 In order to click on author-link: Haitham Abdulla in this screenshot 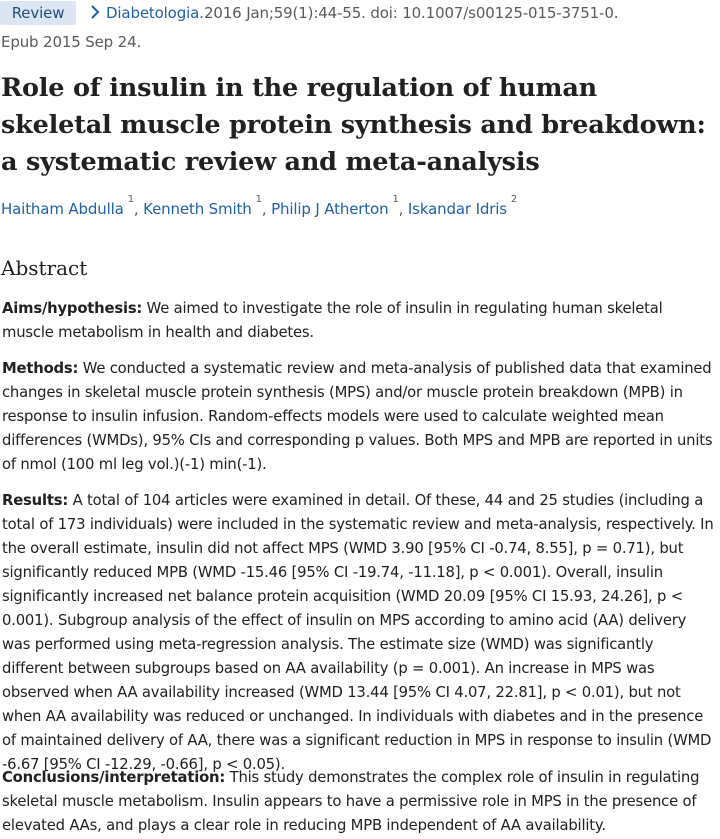, I will do `click(62, 209)`.